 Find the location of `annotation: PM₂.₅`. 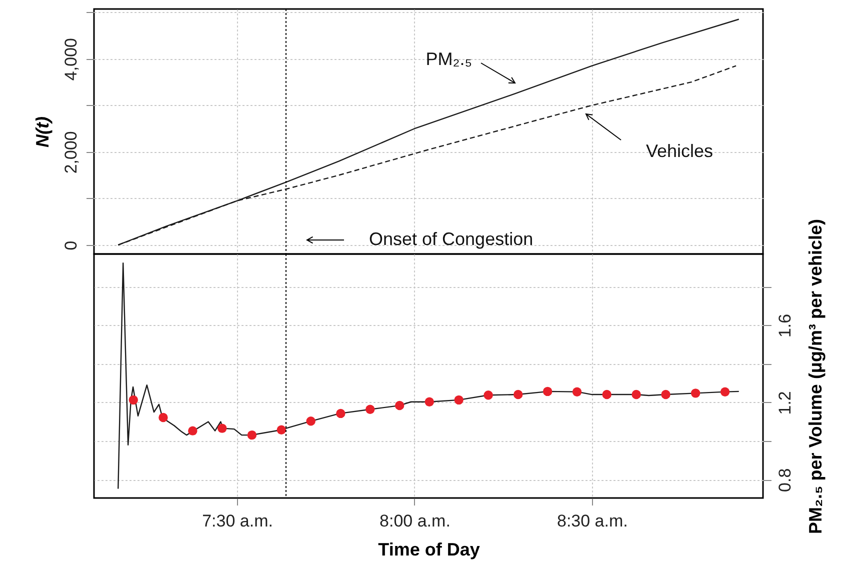

annotation: PM₂.₅ is located at coordinates (449, 59).